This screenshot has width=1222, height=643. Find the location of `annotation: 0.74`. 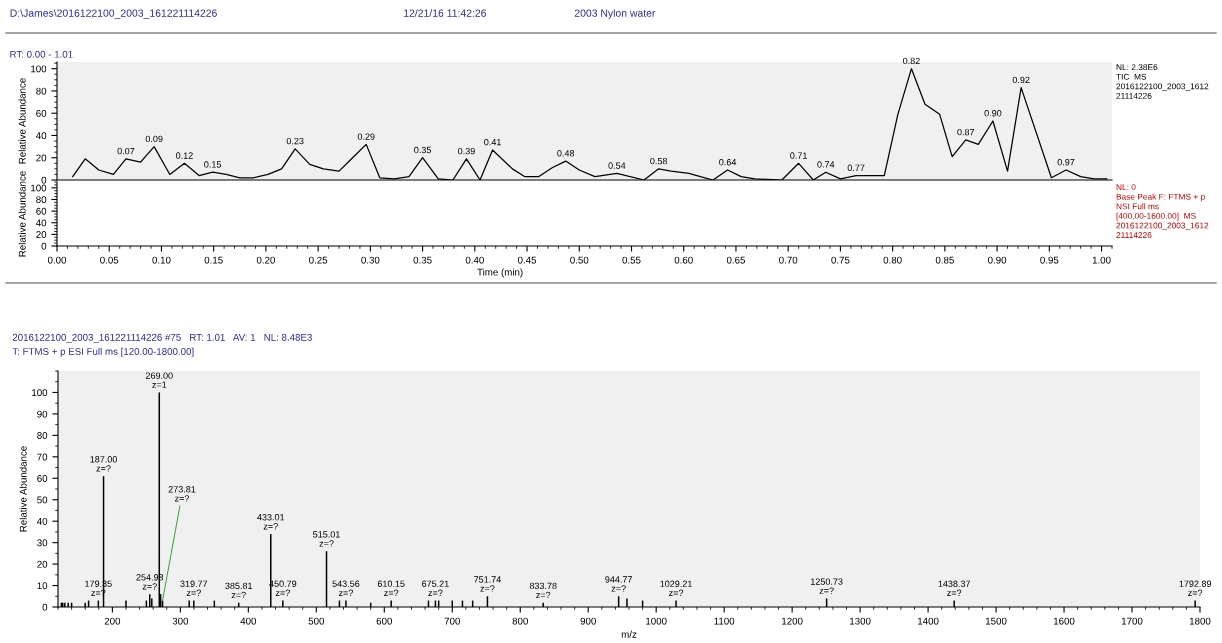

annotation: 0.74 is located at coordinates (826, 164).